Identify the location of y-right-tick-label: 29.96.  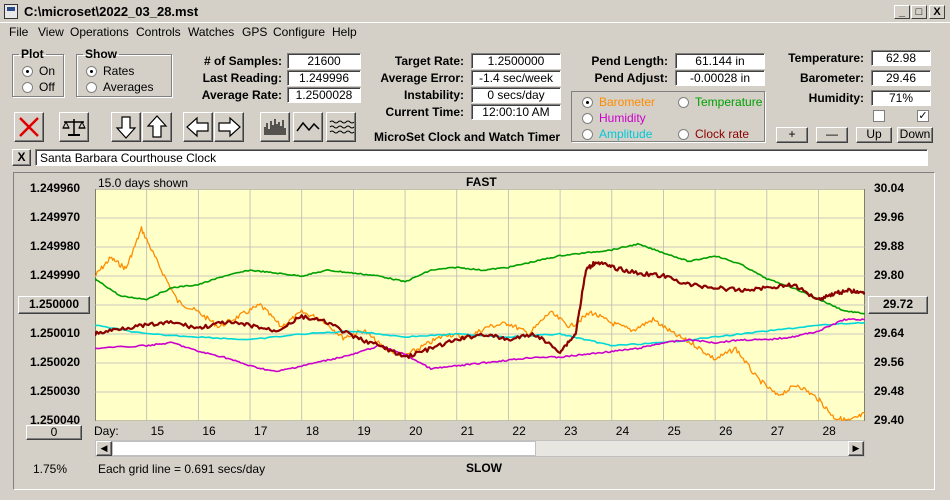
(889, 217).